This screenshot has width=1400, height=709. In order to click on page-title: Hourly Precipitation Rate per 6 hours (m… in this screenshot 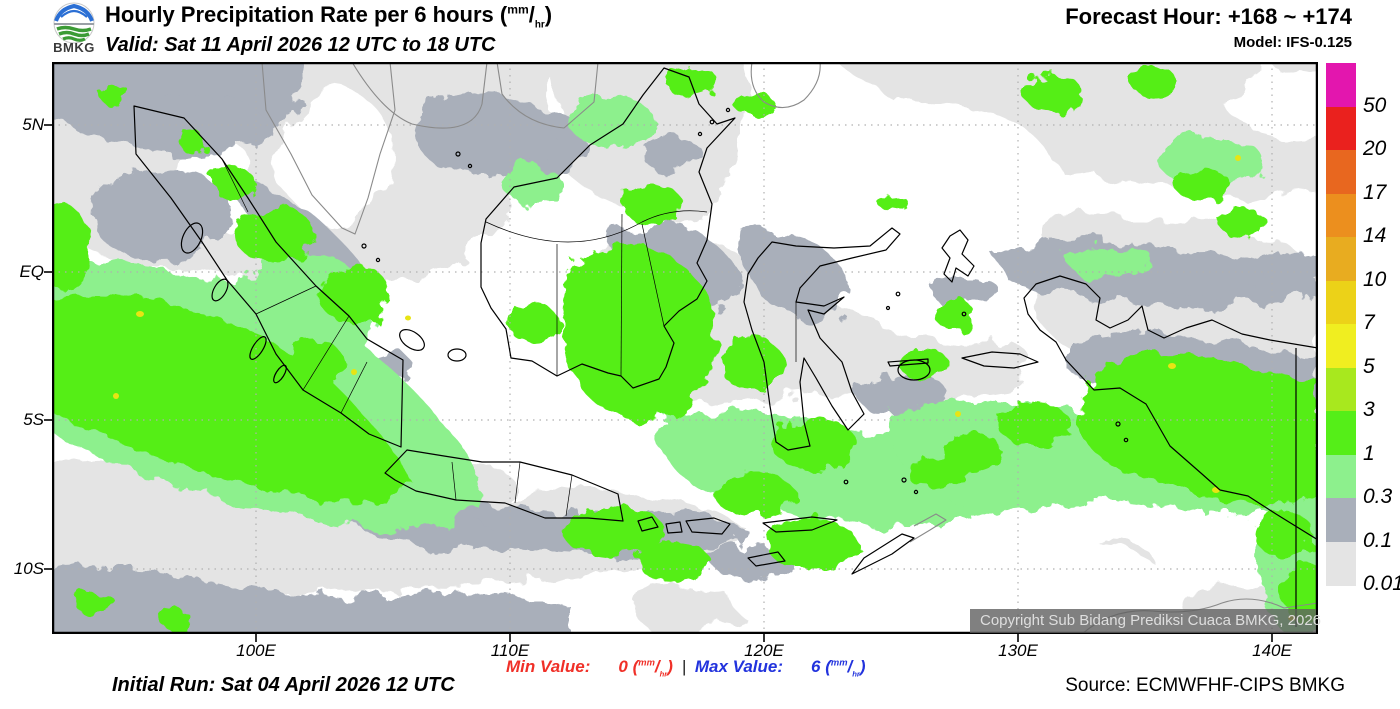, I will do `click(329, 16)`.